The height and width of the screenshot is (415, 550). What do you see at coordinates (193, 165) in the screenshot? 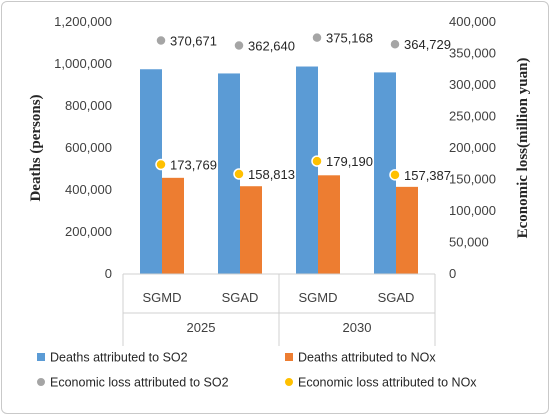
I see `data-label-nox-loss: 173,769` at bounding box center [193, 165].